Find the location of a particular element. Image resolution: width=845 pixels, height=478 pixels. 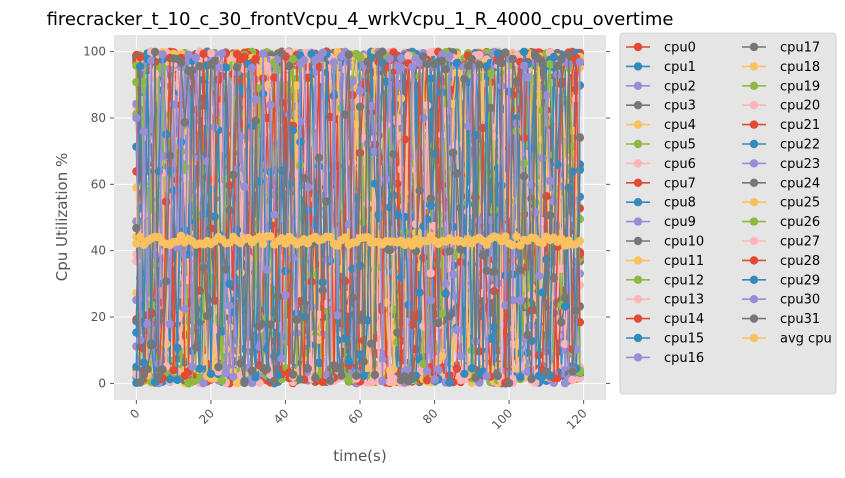

legend-label: cpu8 is located at coordinates (680, 203).